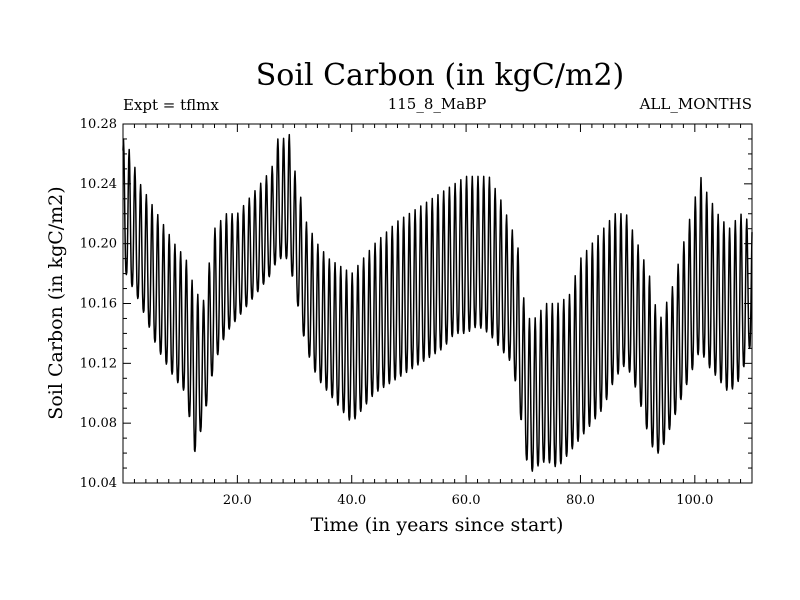 The height and width of the screenshot is (600, 800). What do you see at coordinates (98, 423) in the screenshot?
I see `y-tick-label: 10.08` at bounding box center [98, 423].